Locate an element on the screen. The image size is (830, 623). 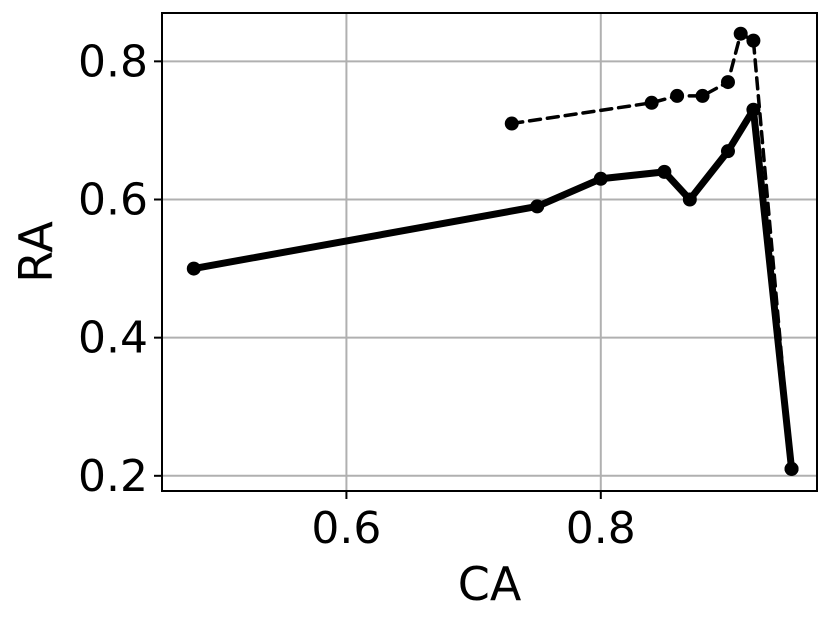
y-axis-label: RA is located at coordinates (36, 252).